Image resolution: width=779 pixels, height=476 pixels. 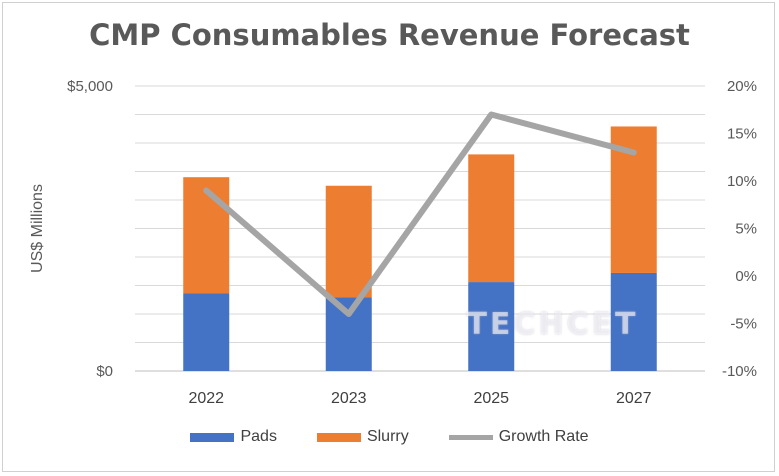 What do you see at coordinates (739, 371) in the screenshot?
I see `y2-axis-tick-label: -10%` at bounding box center [739, 371].